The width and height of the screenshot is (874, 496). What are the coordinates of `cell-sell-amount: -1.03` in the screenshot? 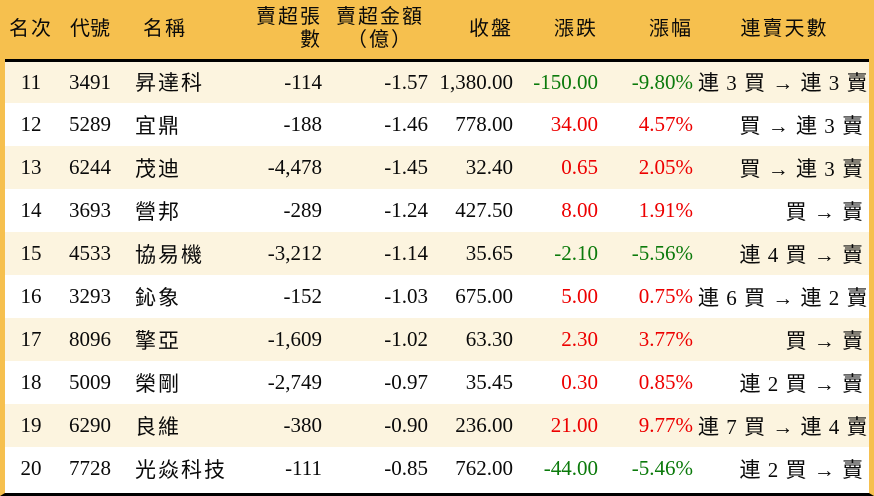 It's located at (406, 296).